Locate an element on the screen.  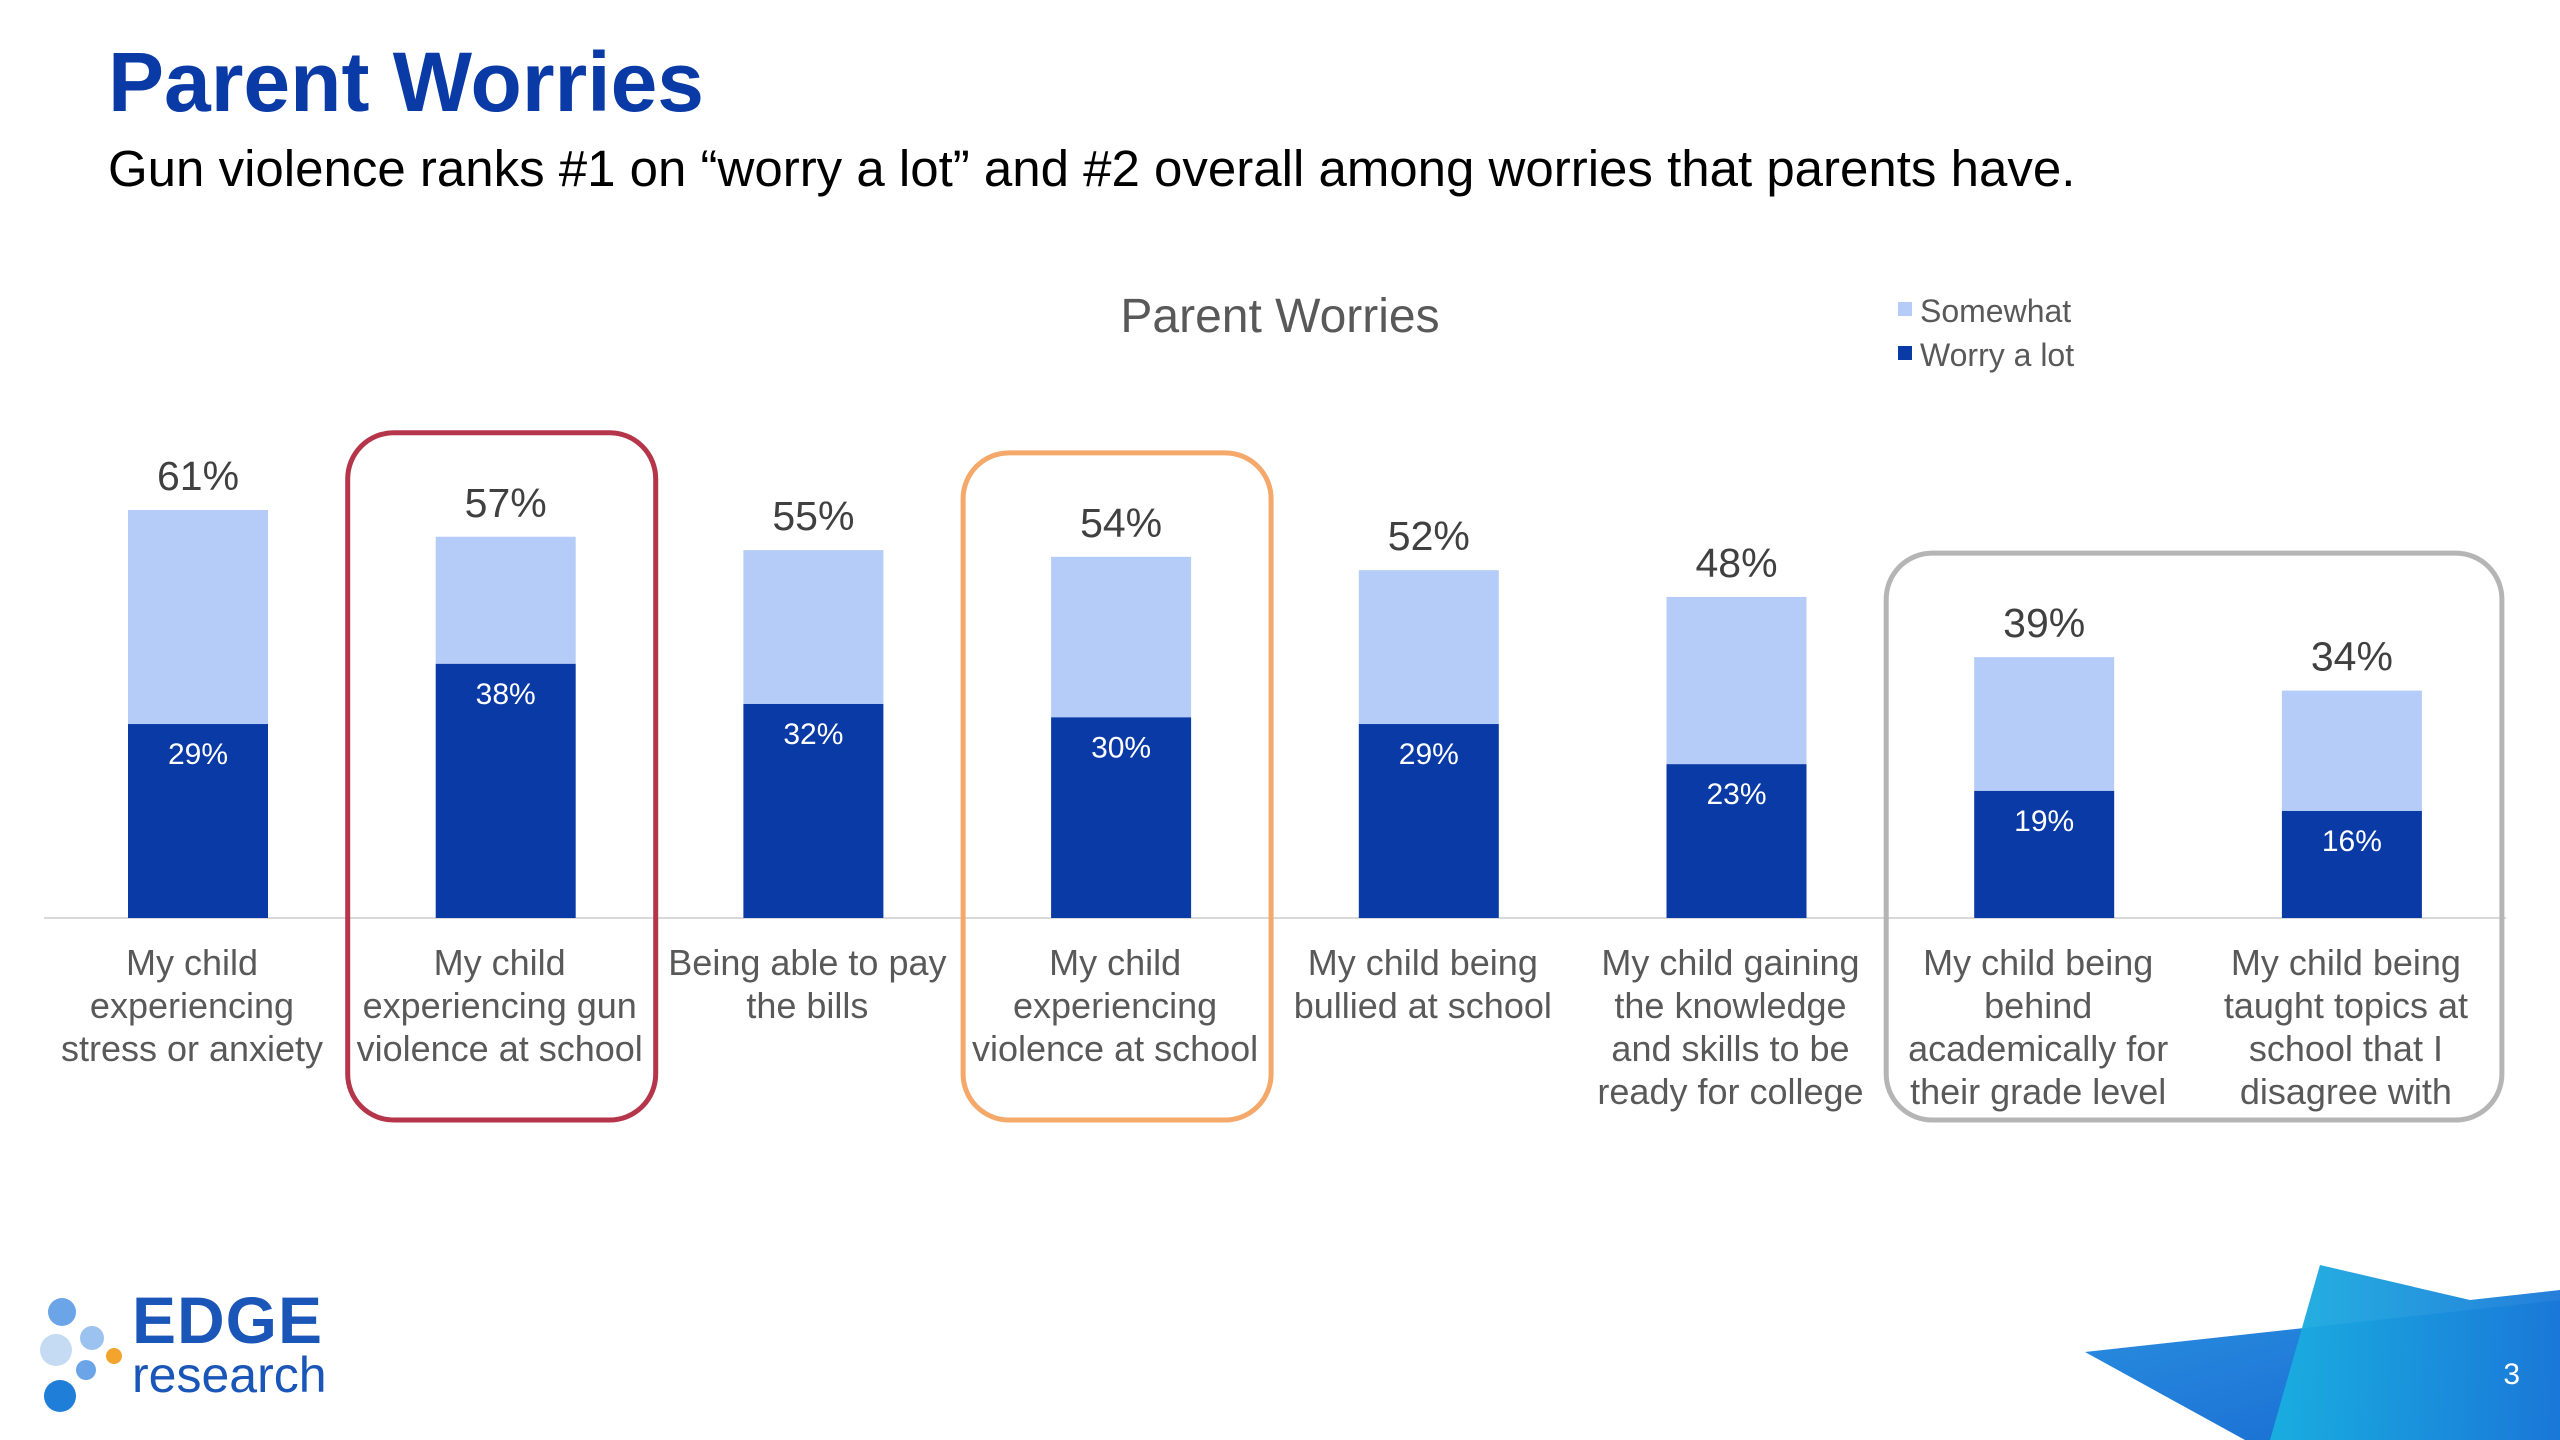
category-label-1: My child experiencing stress or anxiety is located at coordinates (192, 1005).